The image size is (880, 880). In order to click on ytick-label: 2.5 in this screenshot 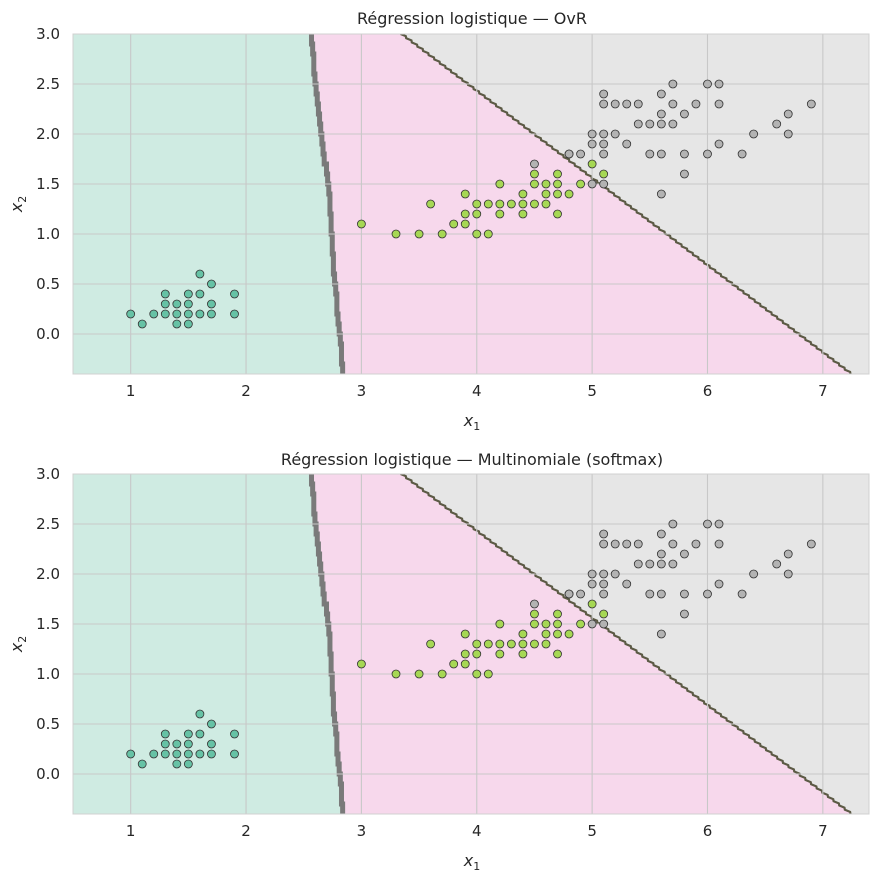, I will do `click(48, 524)`.